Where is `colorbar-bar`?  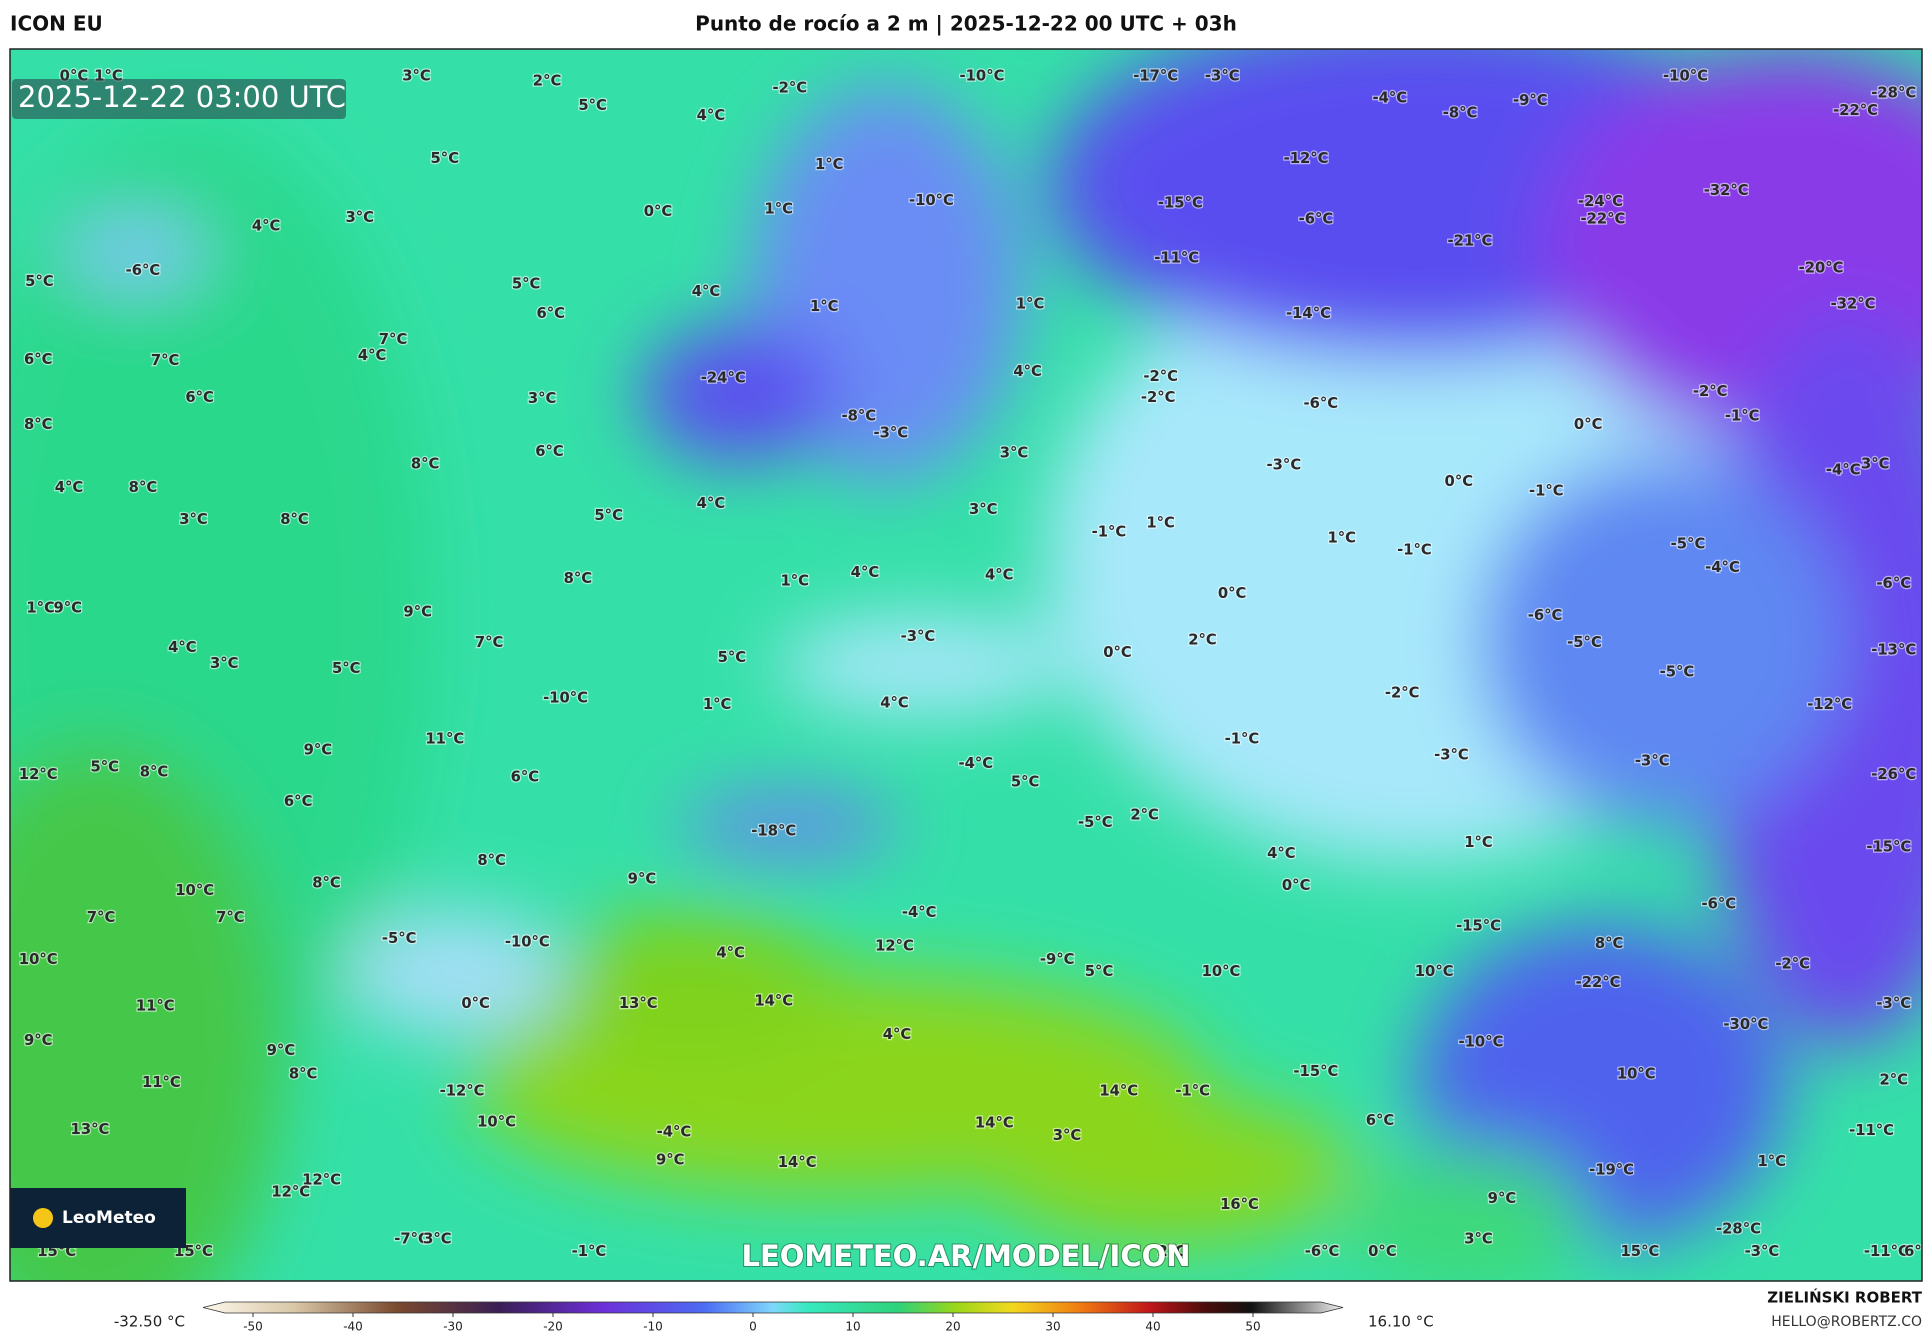 colorbar-bar is located at coordinates (773, 1307).